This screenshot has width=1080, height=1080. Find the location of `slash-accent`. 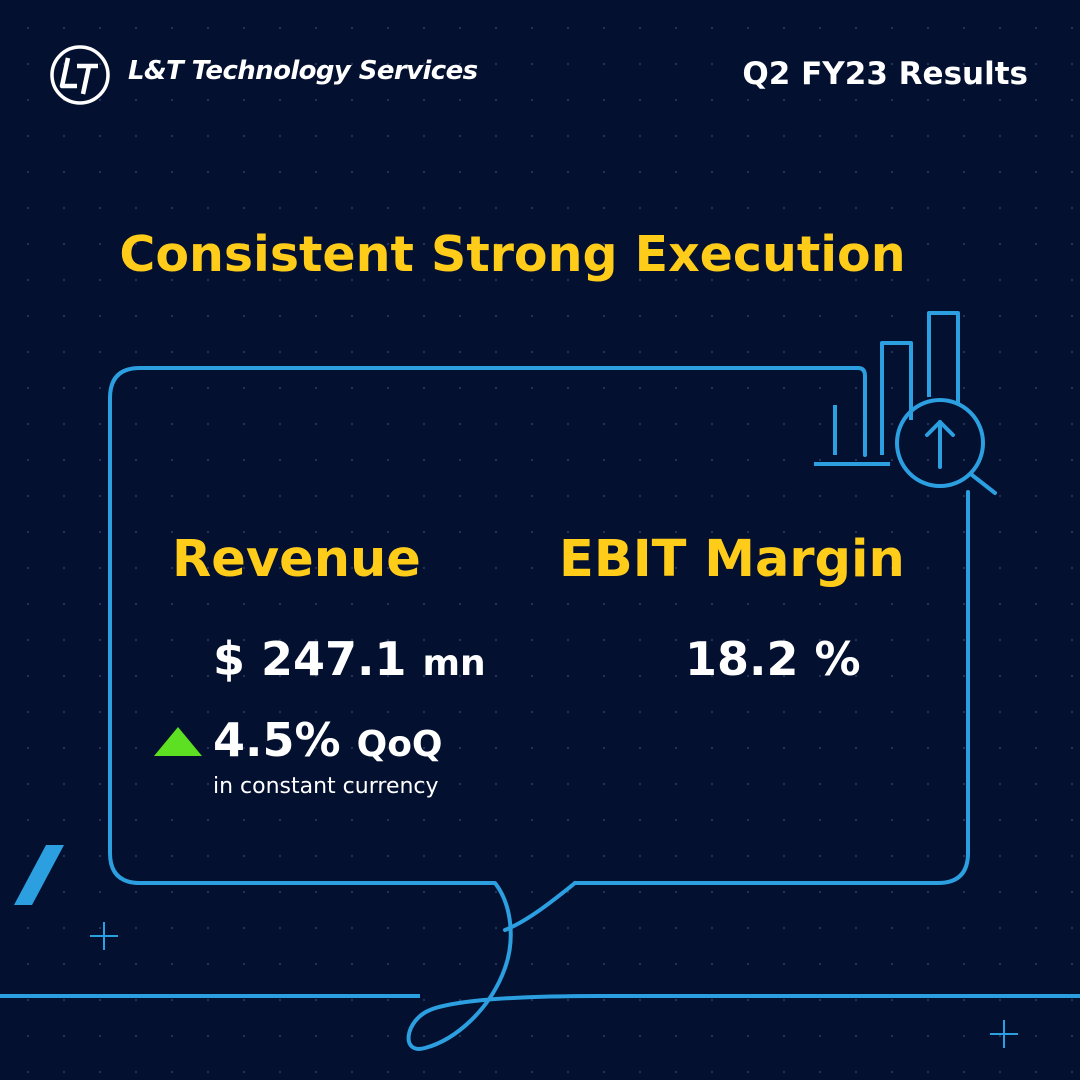

slash-accent is located at coordinates (39, 875).